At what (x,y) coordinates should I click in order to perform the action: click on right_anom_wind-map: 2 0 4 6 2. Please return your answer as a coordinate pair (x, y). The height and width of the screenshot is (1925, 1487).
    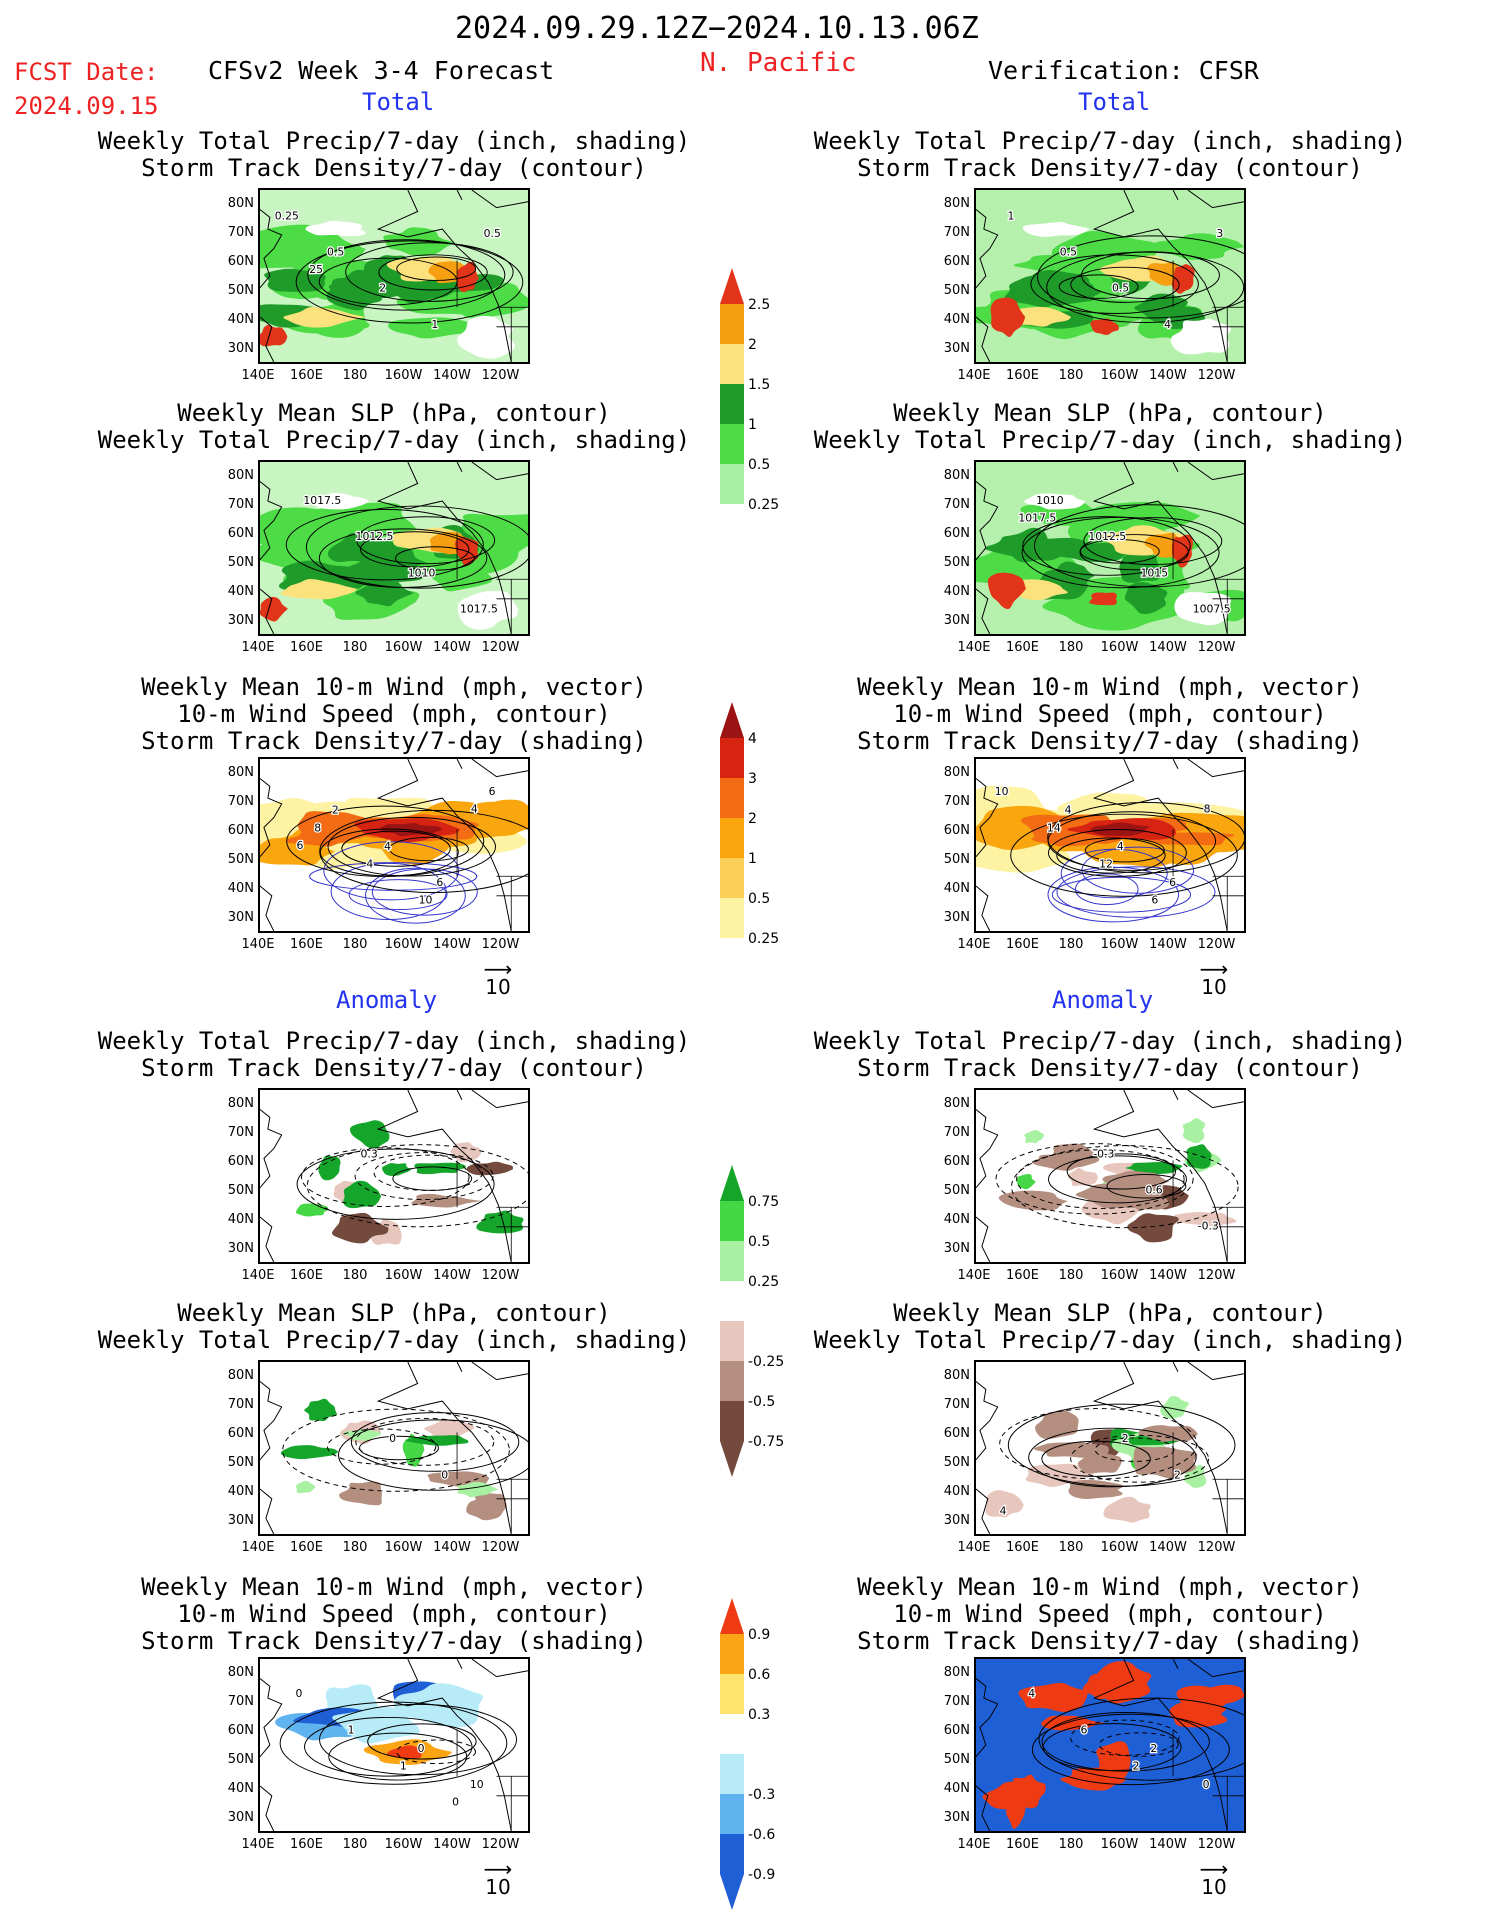
    Looking at the image, I should click on (1110, 1745).